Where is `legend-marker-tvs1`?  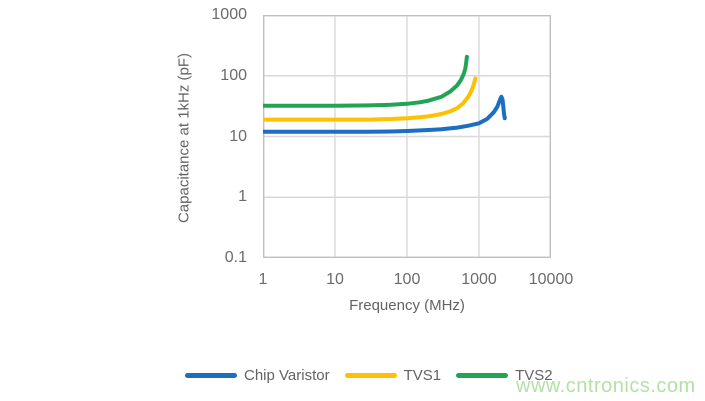 legend-marker-tvs1 is located at coordinates (370, 375).